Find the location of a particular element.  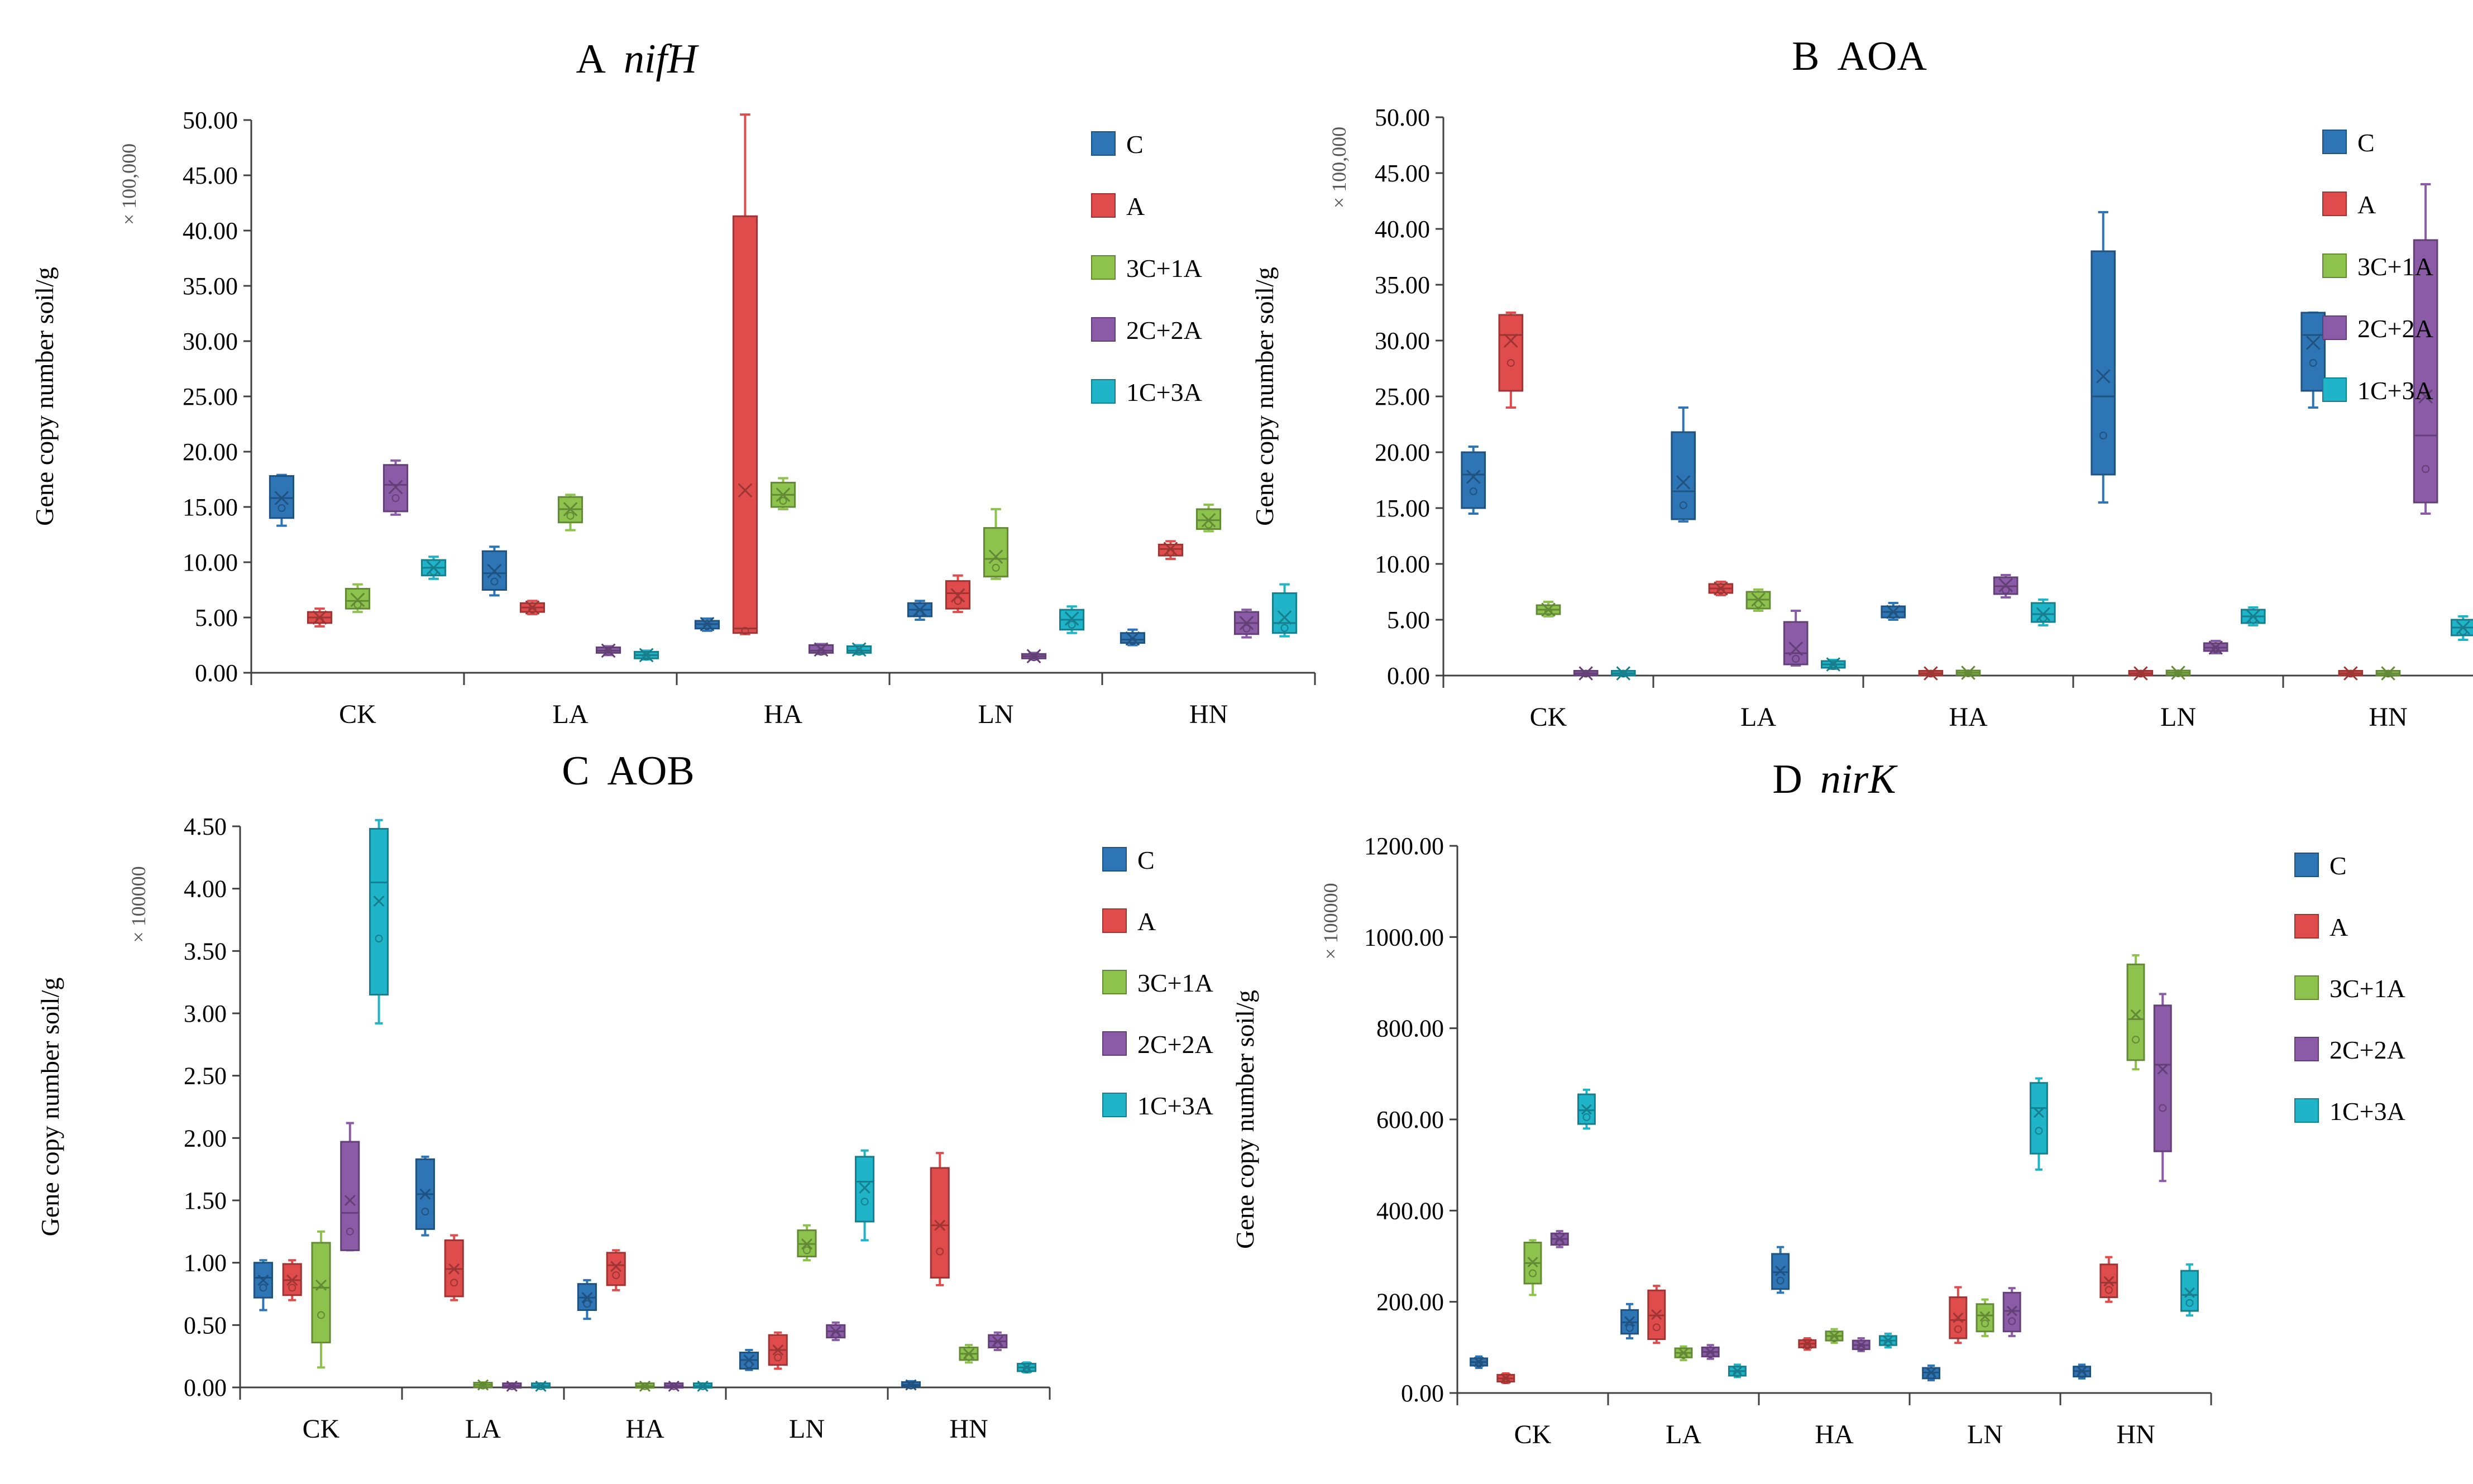

y-tick-label: 1.50 is located at coordinates (205, 1200).